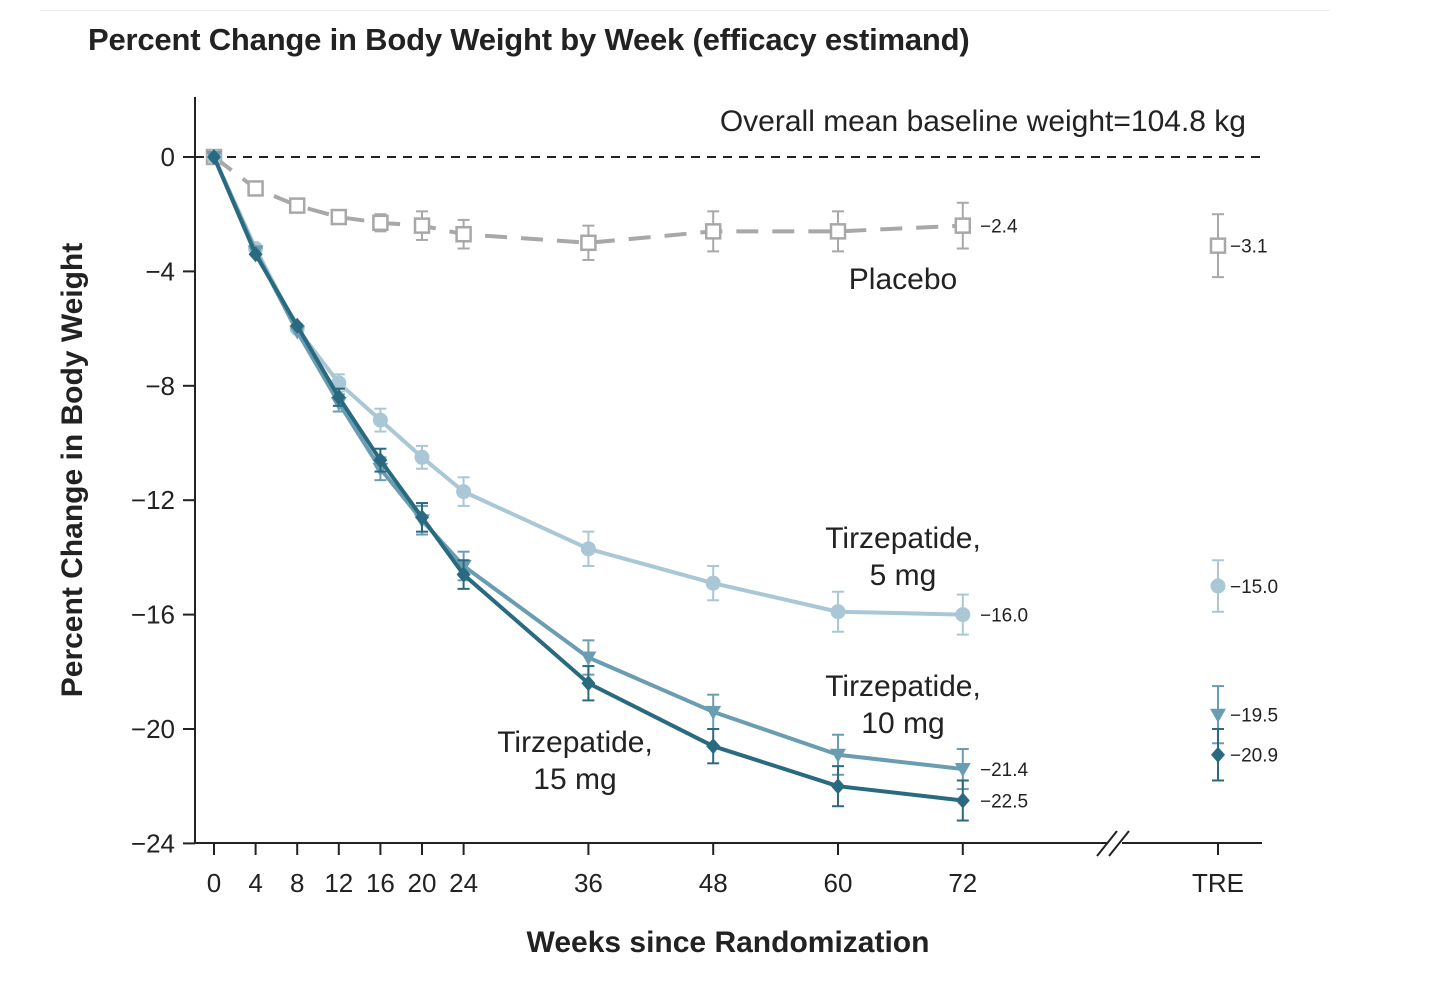  Describe the element at coordinates (838, 883) in the screenshot. I see `x-tick-label: 60` at that location.